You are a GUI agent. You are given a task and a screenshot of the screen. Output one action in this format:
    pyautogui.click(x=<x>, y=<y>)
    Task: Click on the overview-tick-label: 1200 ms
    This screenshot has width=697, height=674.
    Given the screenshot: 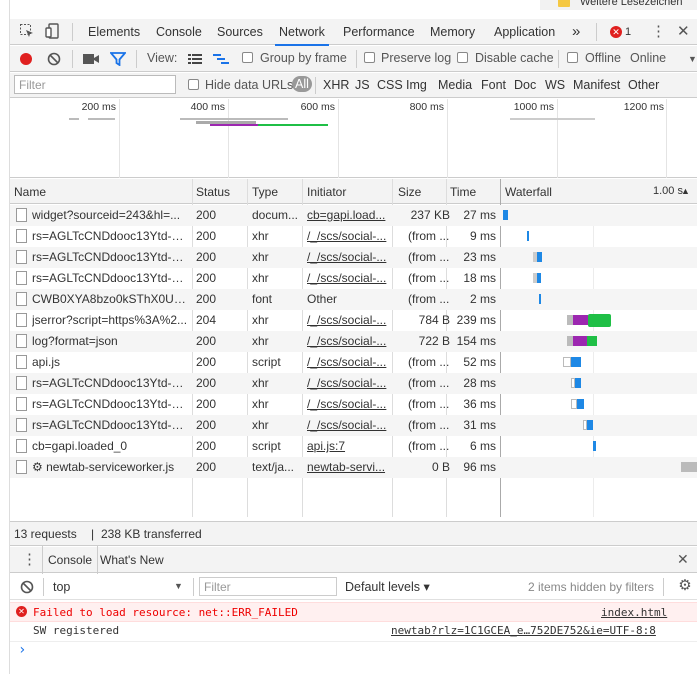 What is the action you would take?
    pyautogui.click(x=643, y=107)
    